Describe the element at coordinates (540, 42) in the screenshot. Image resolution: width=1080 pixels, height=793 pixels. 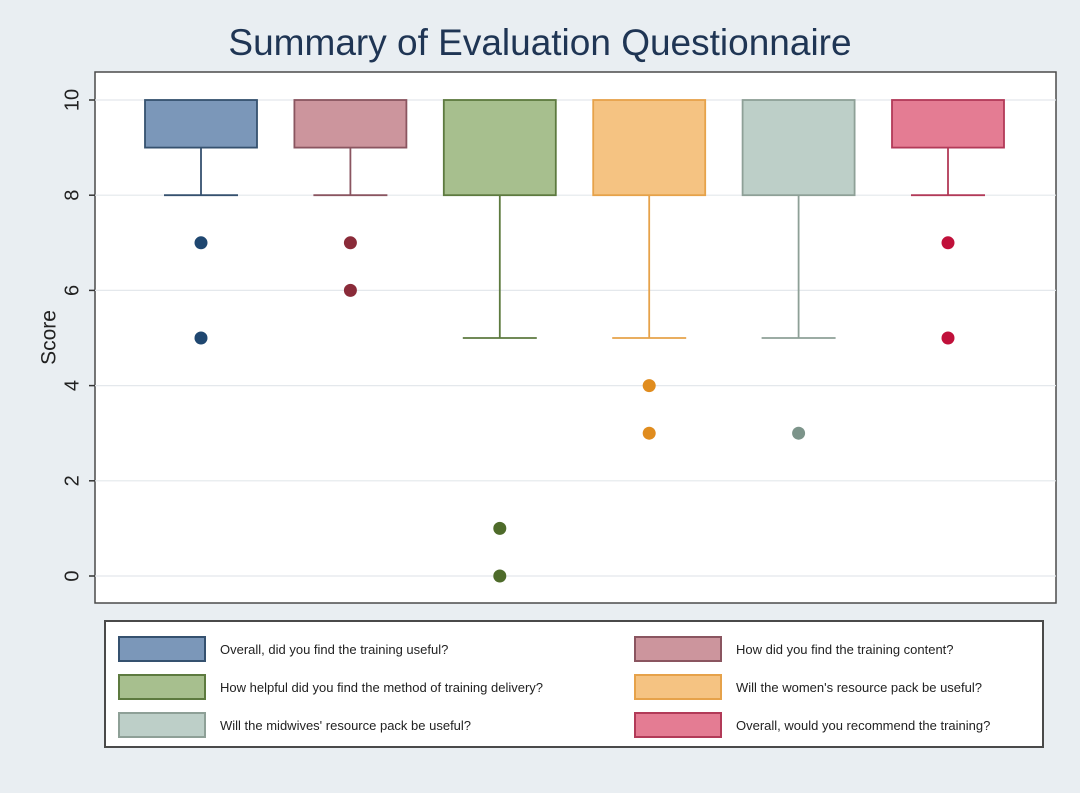
I see `chart-title: Summary of Evaluation Questionnaire` at that location.